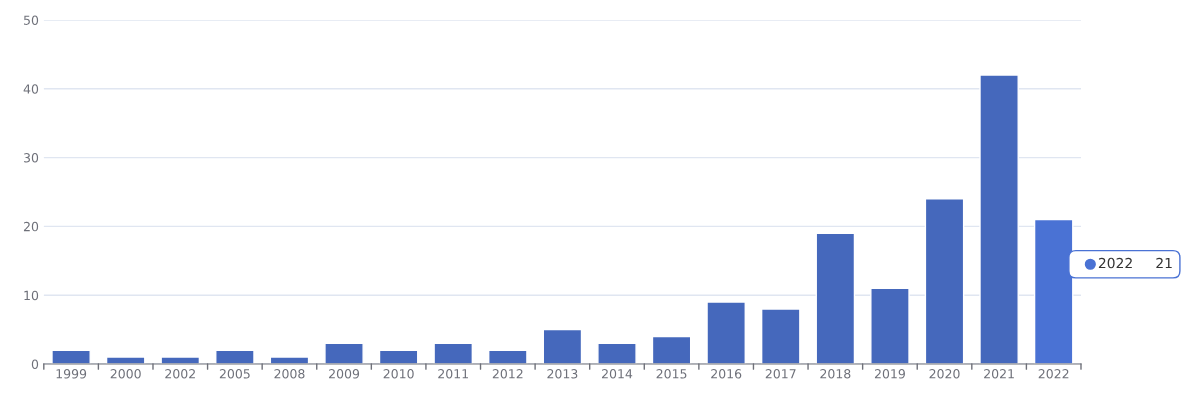 The height and width of the screenshot is (400, 1184). I want to click on x-tick-label: 1999, so click(71, 374).